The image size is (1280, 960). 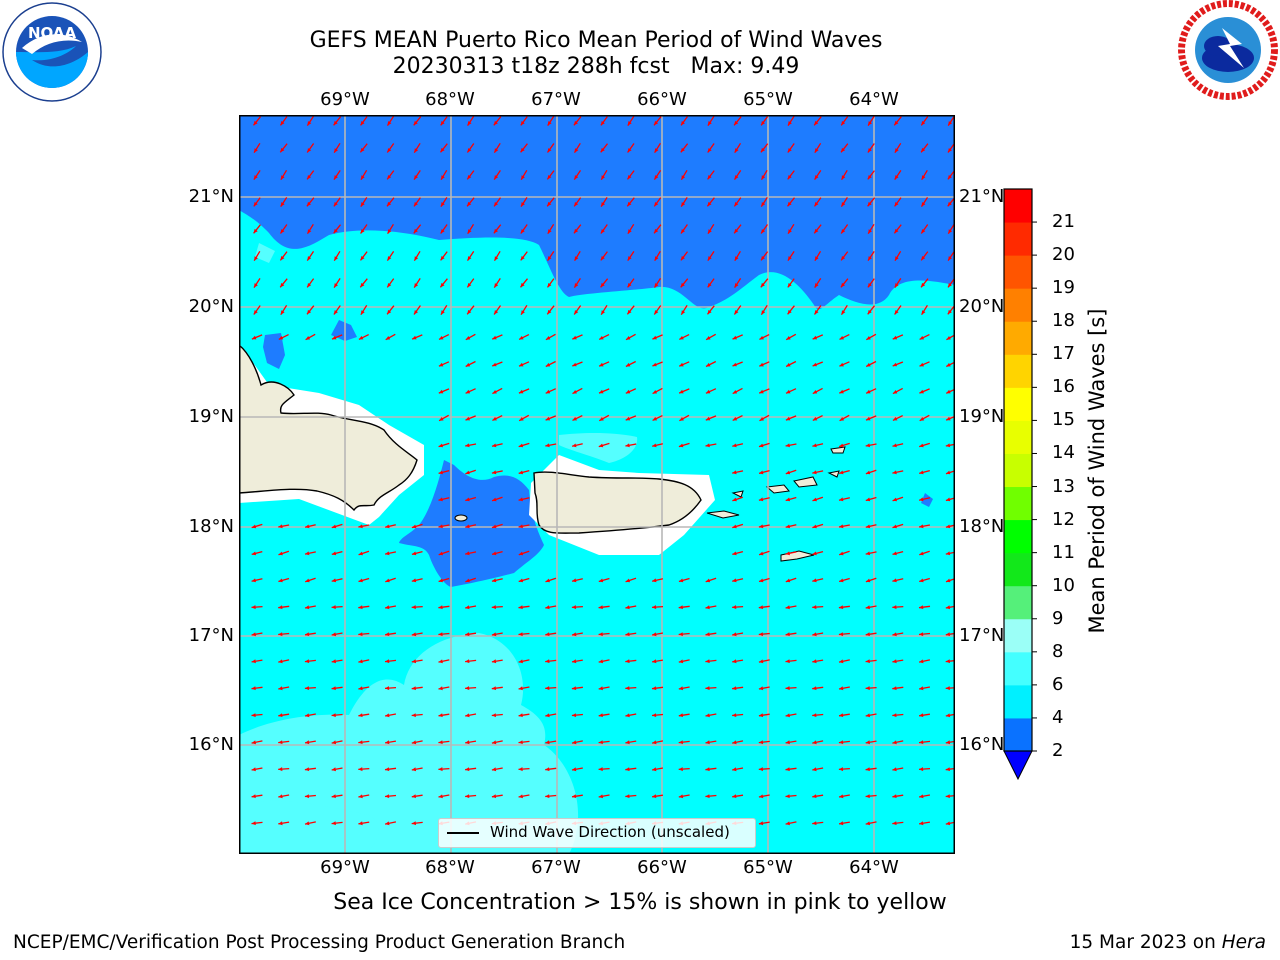 I want to click on nws-logo-icon, so click(x=1228, y=50).